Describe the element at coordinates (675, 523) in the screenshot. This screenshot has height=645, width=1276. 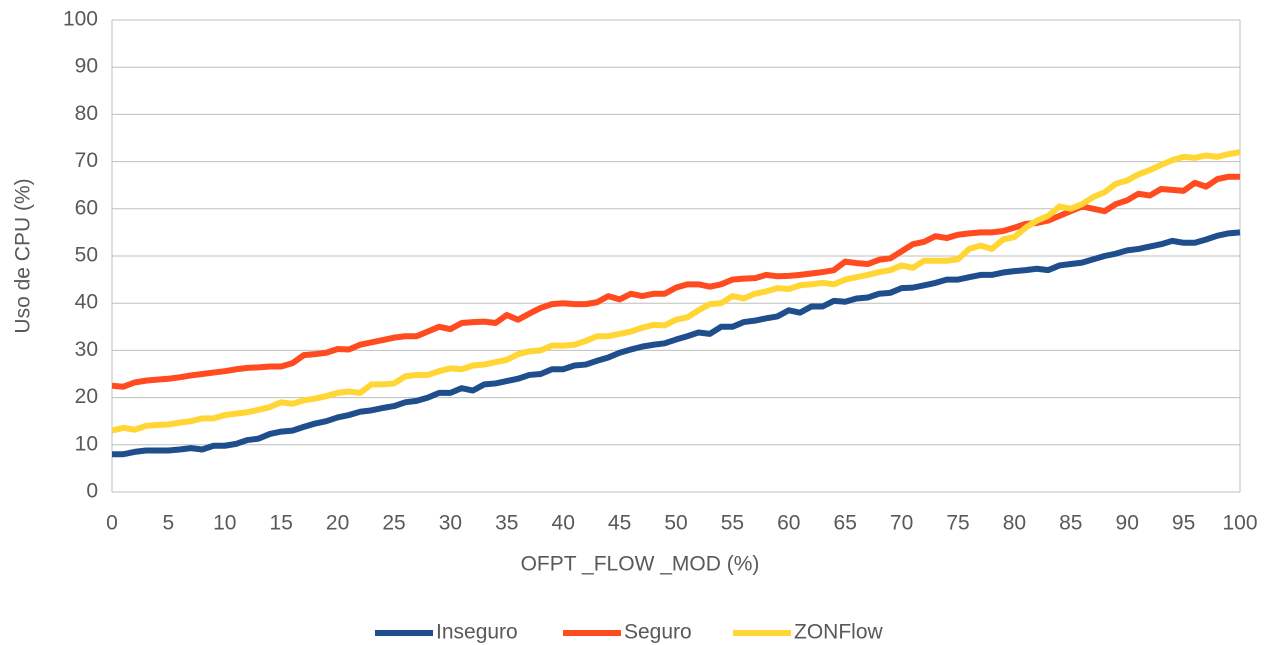
I see `x-tick-label: 50` at that location.